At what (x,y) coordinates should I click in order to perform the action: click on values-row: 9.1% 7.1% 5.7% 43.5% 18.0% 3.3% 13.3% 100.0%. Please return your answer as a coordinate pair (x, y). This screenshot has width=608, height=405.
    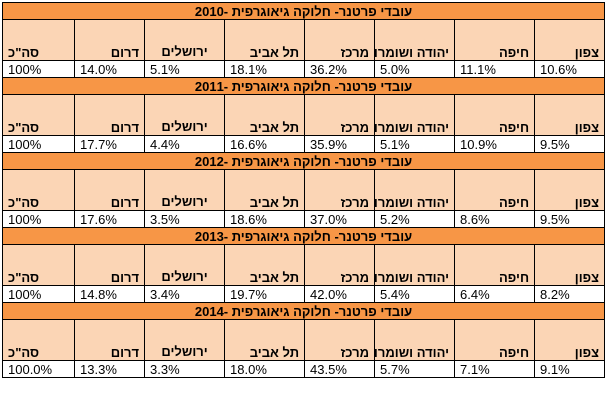
    Looking at the image, I should click on (303, 369).